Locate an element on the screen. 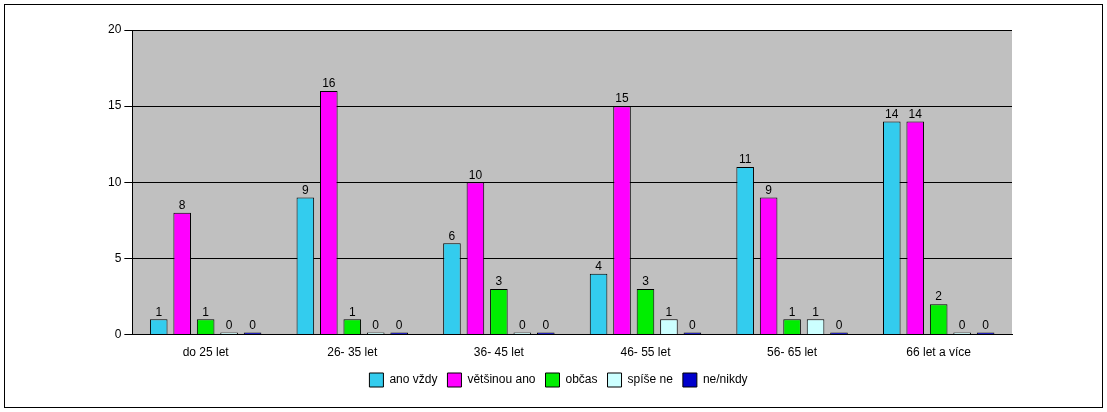 The width and height of the screenshot is (1107, 412). y-tick-label: 0 is located at coordinates (118, 333).